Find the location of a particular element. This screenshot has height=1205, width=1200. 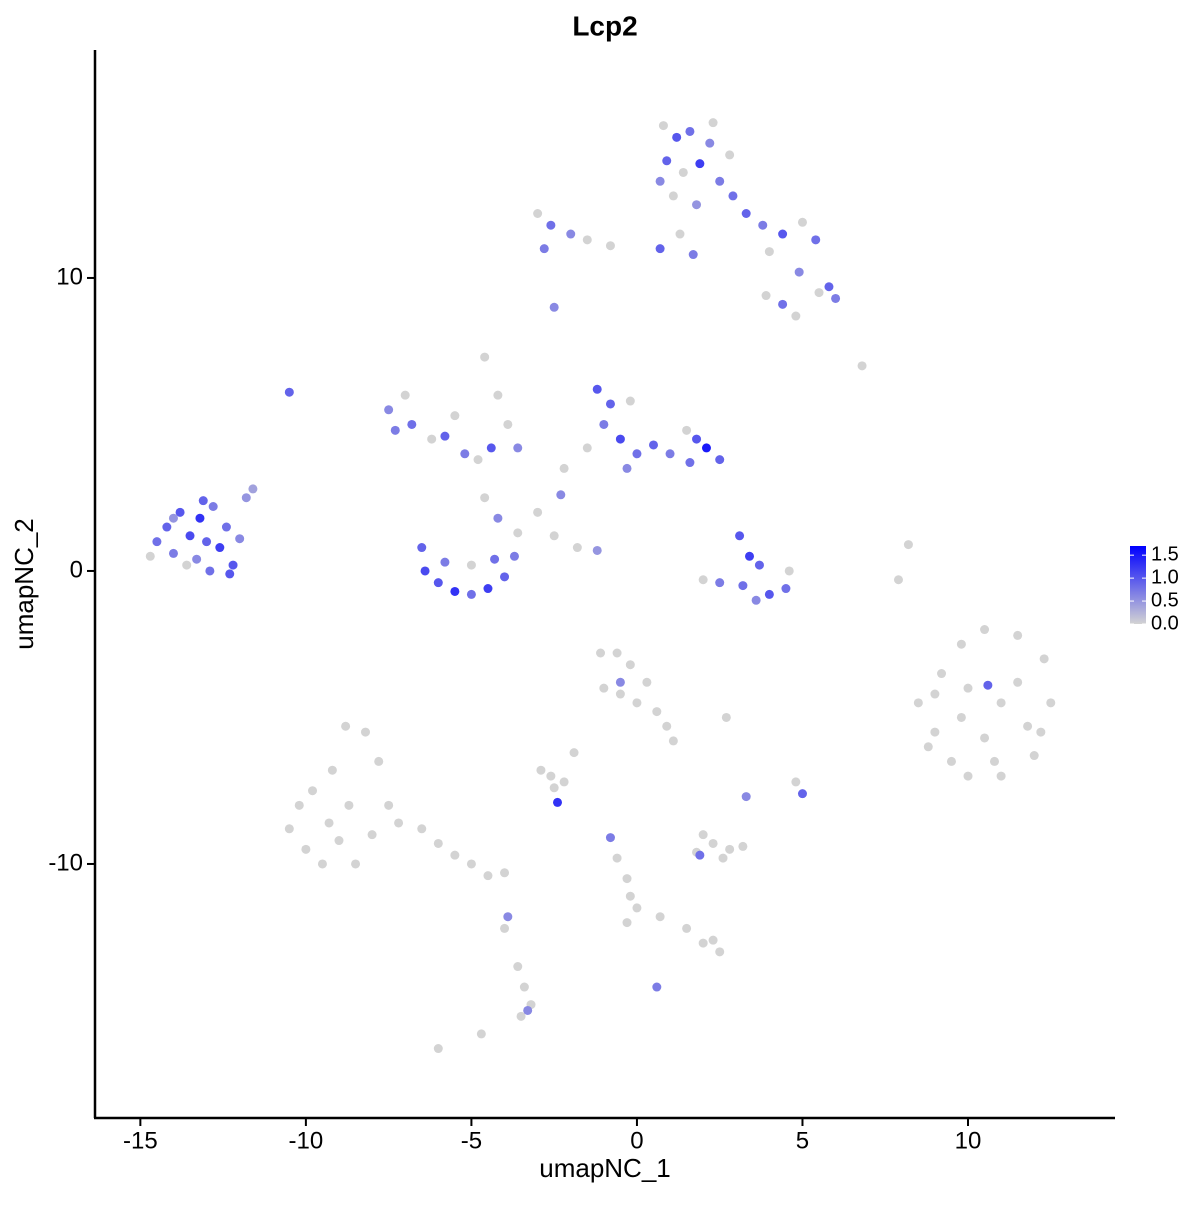

x-axis-label: umapNC_1 is located at coordinates (605, 1168).